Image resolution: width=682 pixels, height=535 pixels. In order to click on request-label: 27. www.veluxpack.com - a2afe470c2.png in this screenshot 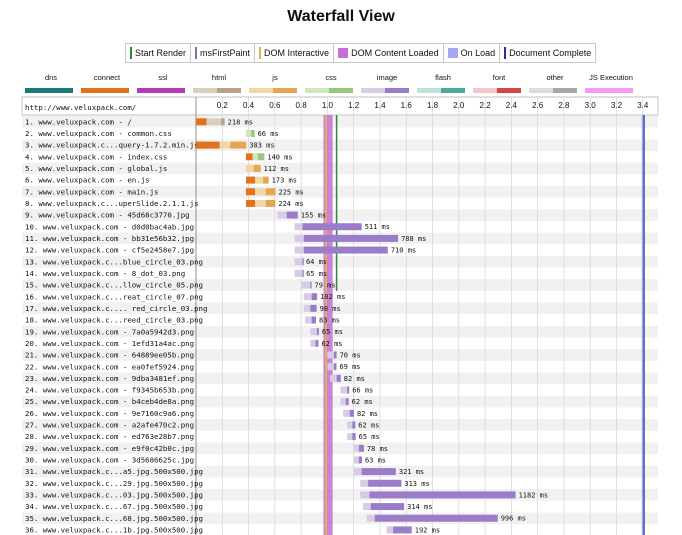, I will do `click(109, 425)`.